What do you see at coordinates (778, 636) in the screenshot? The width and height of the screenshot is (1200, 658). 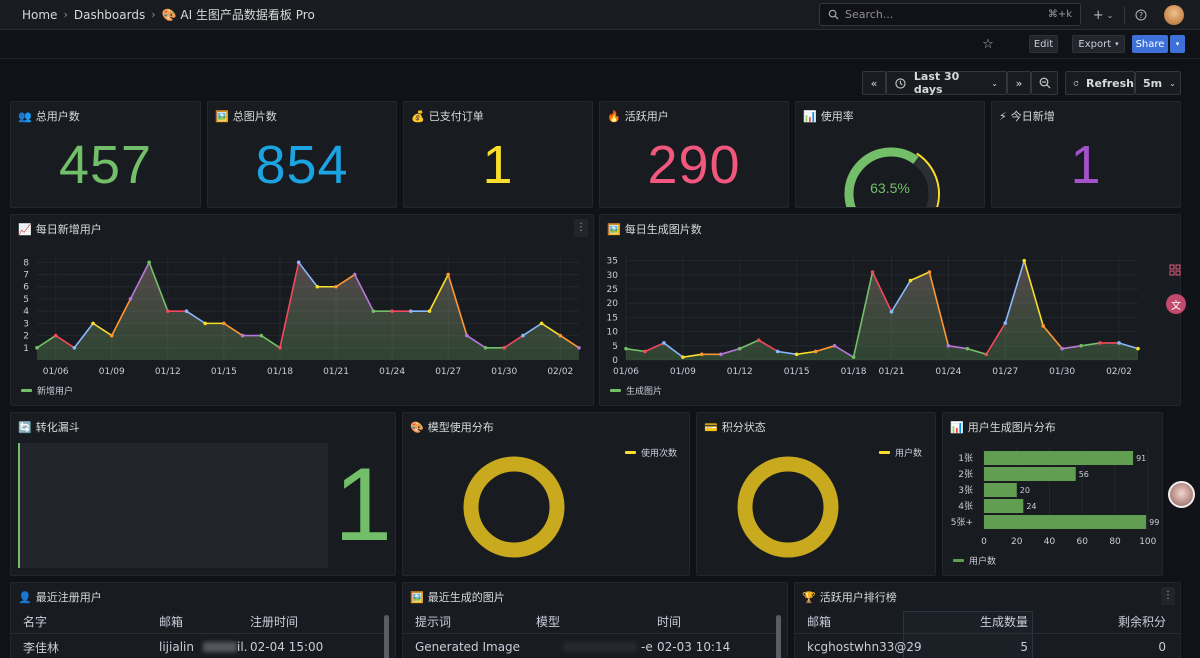 I see `scrollbar` at bounding box center [778, 636].